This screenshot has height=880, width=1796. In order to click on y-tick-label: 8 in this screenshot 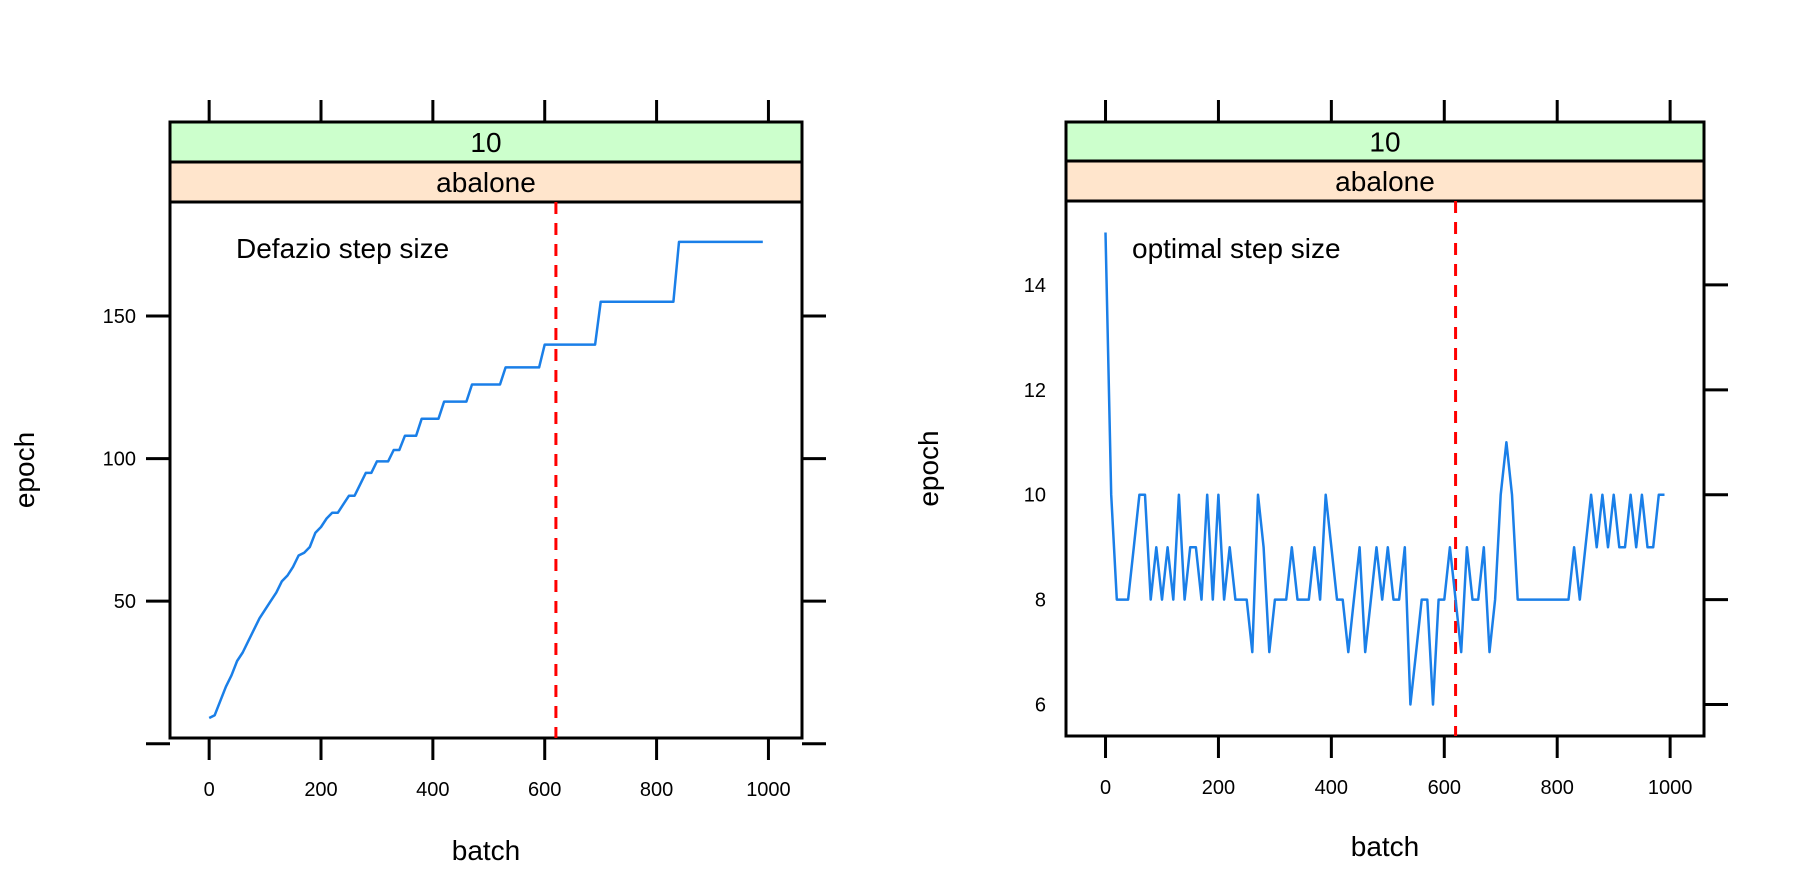, I will do `click(1040, 601)`.